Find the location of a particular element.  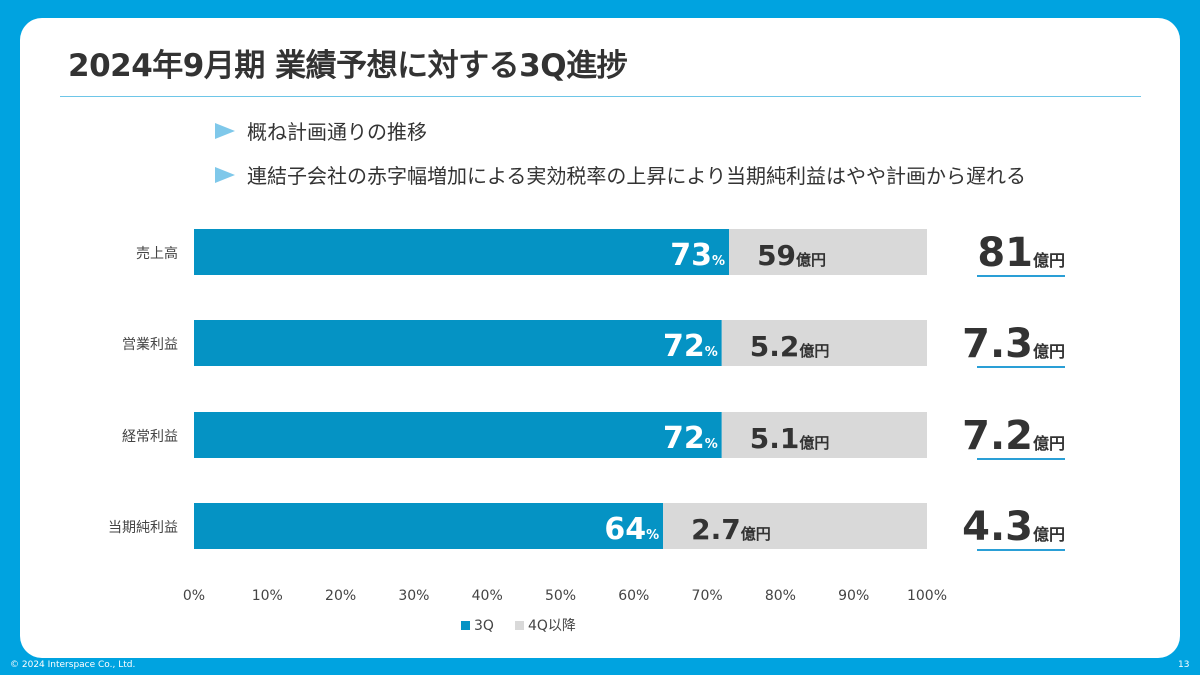

category-label: 経常利益 is located at coordinates (150, 437).